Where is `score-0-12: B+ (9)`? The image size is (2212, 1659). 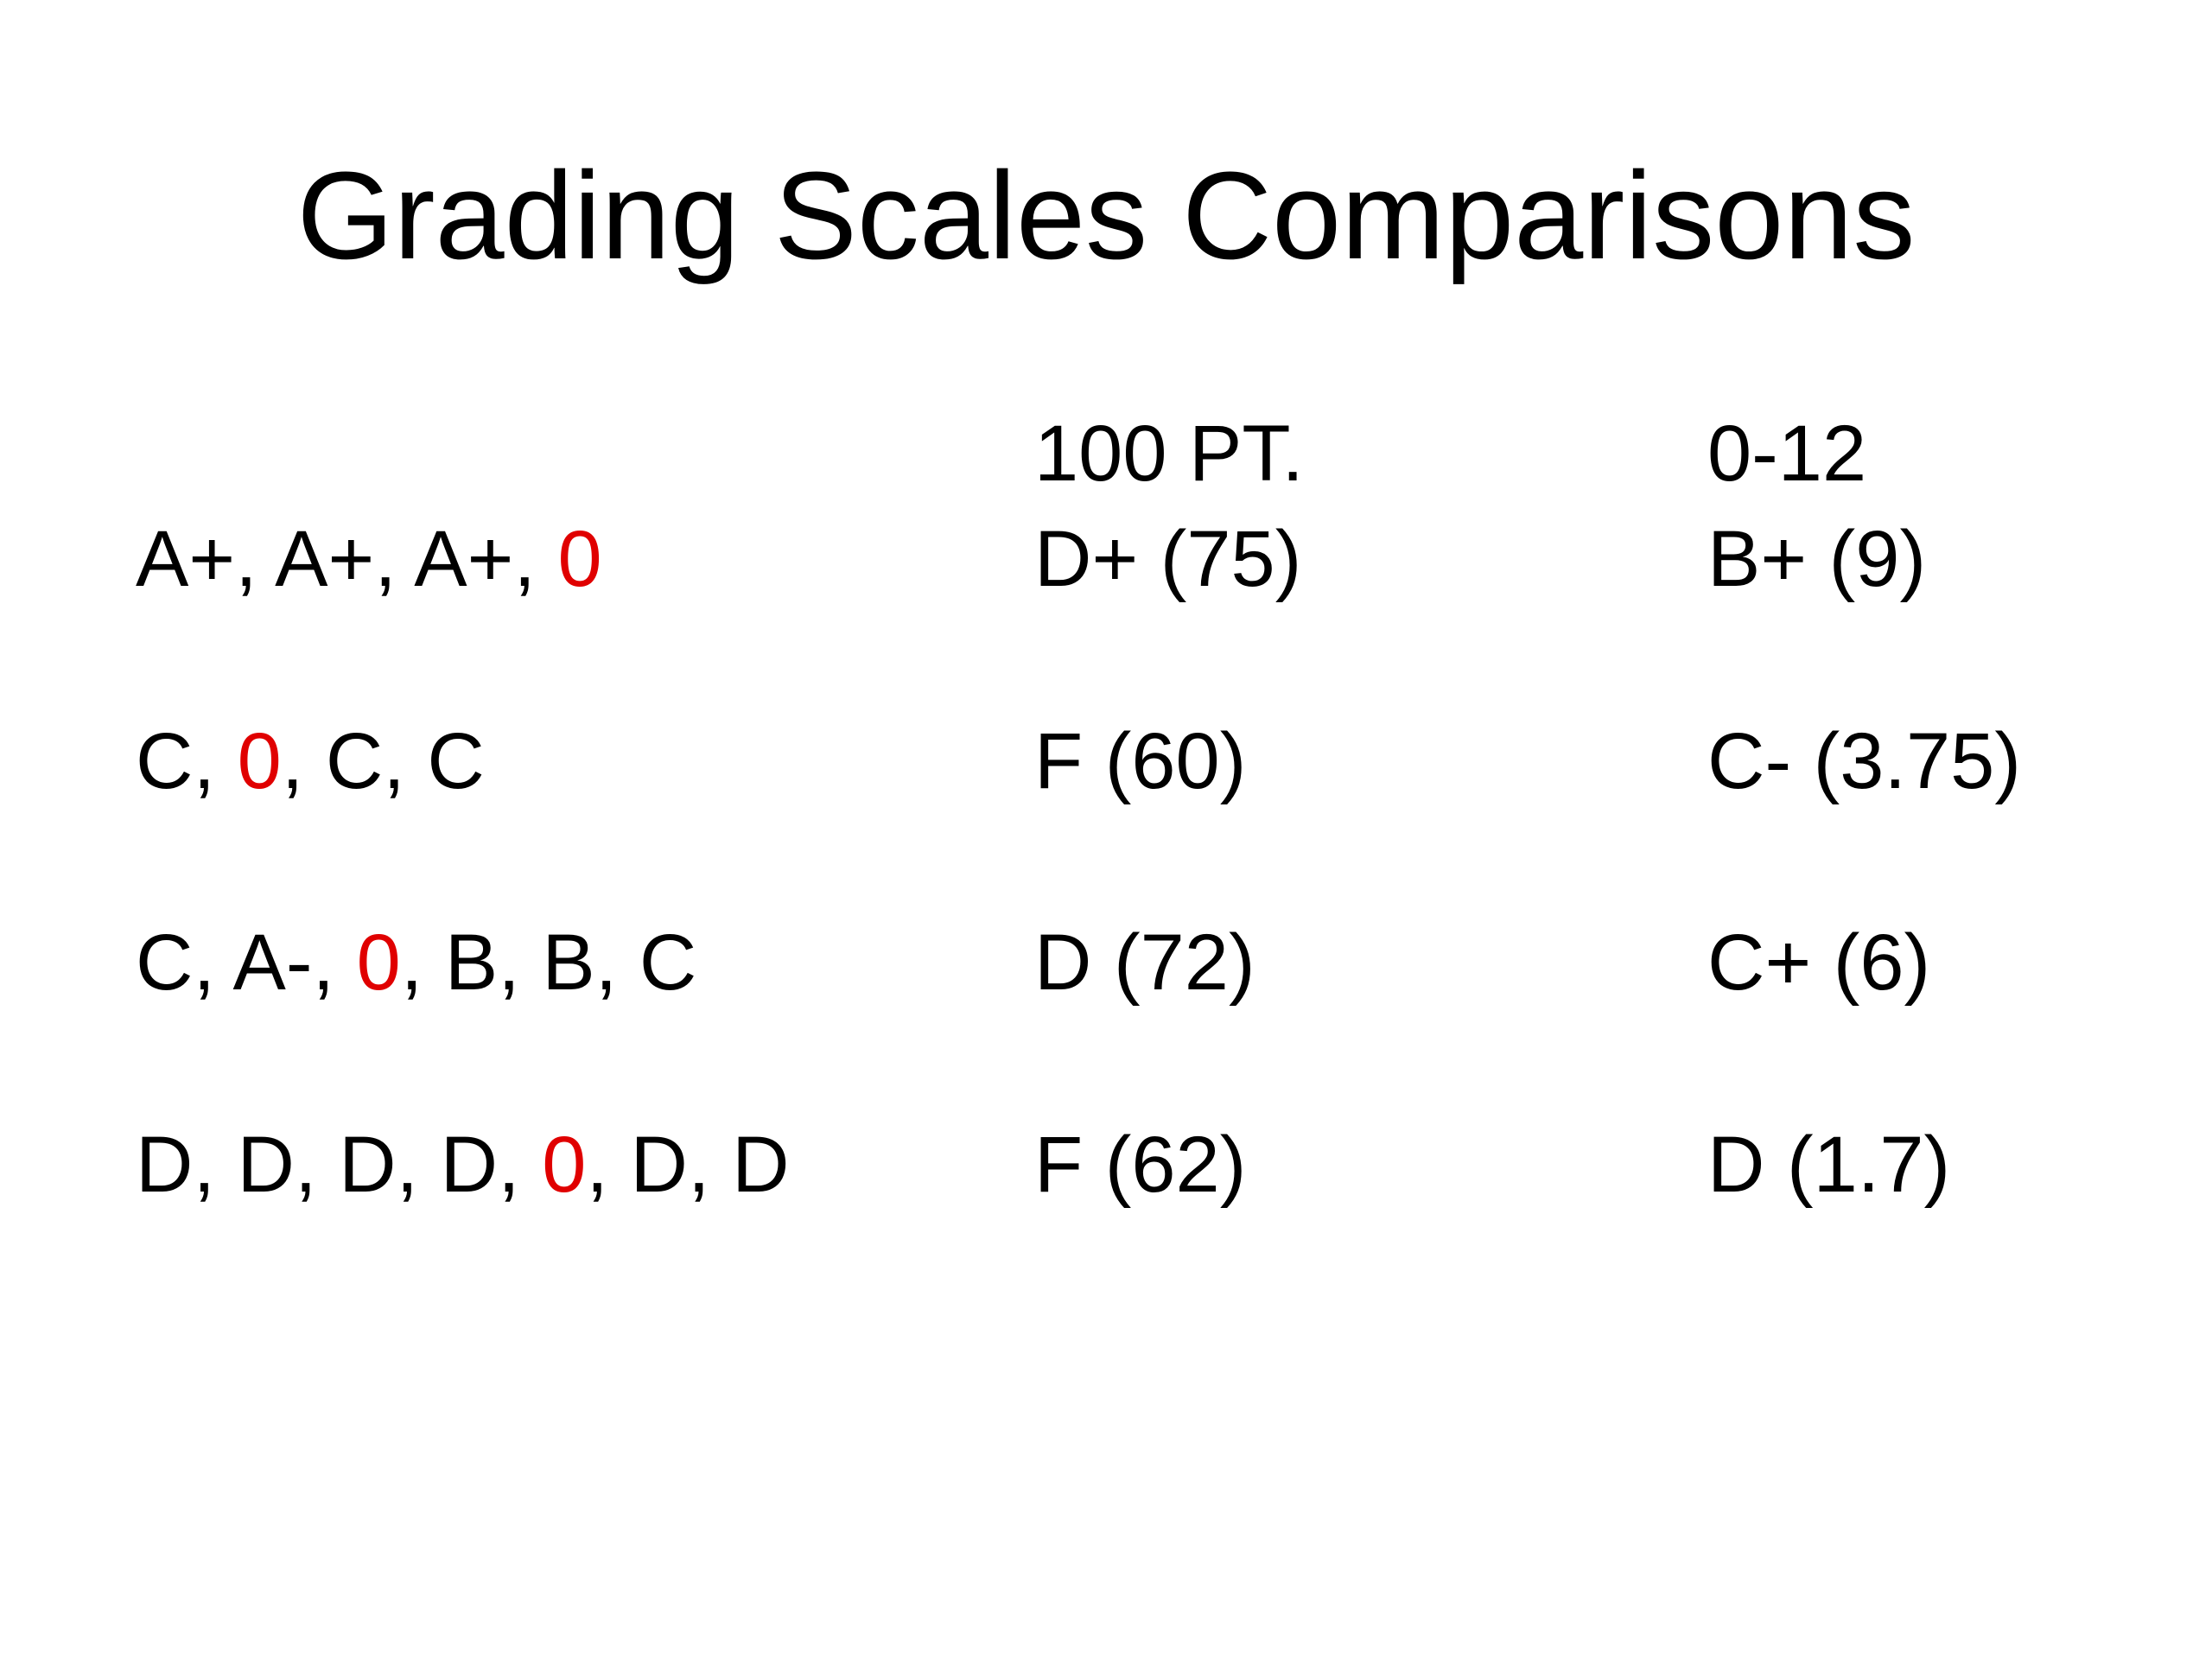 score-0-12: B+ (9) is located at coordinates (1817, 559).